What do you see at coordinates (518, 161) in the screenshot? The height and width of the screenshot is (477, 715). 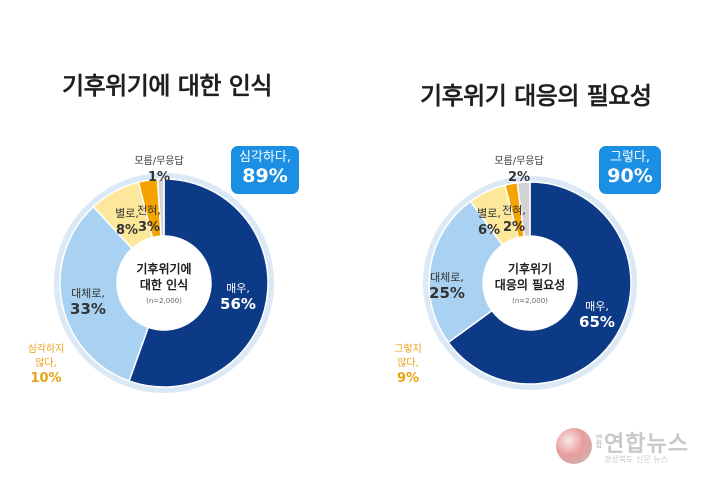 I see `slice-label-right-4: 모름/무응답` at bounding box center [518, 161].